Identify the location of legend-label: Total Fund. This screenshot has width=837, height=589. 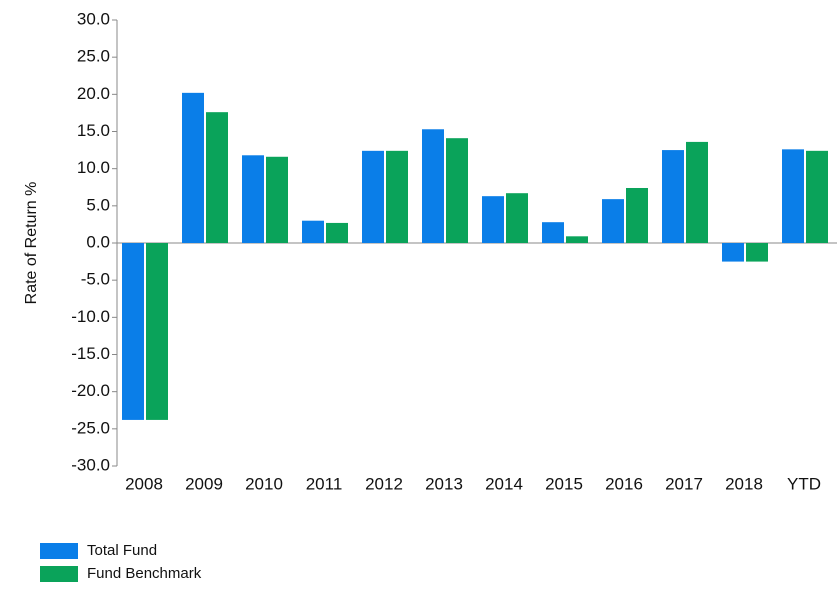
(122, 550).